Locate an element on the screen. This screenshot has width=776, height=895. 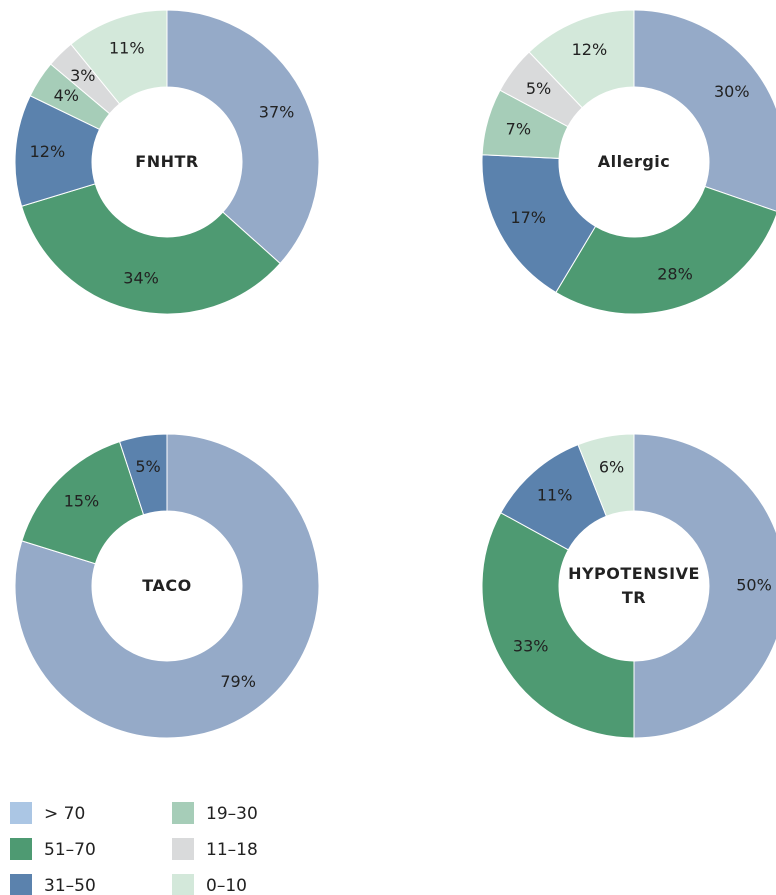
chart-title: HYPOTENSIVE TR is located at coordinates (634, 585).